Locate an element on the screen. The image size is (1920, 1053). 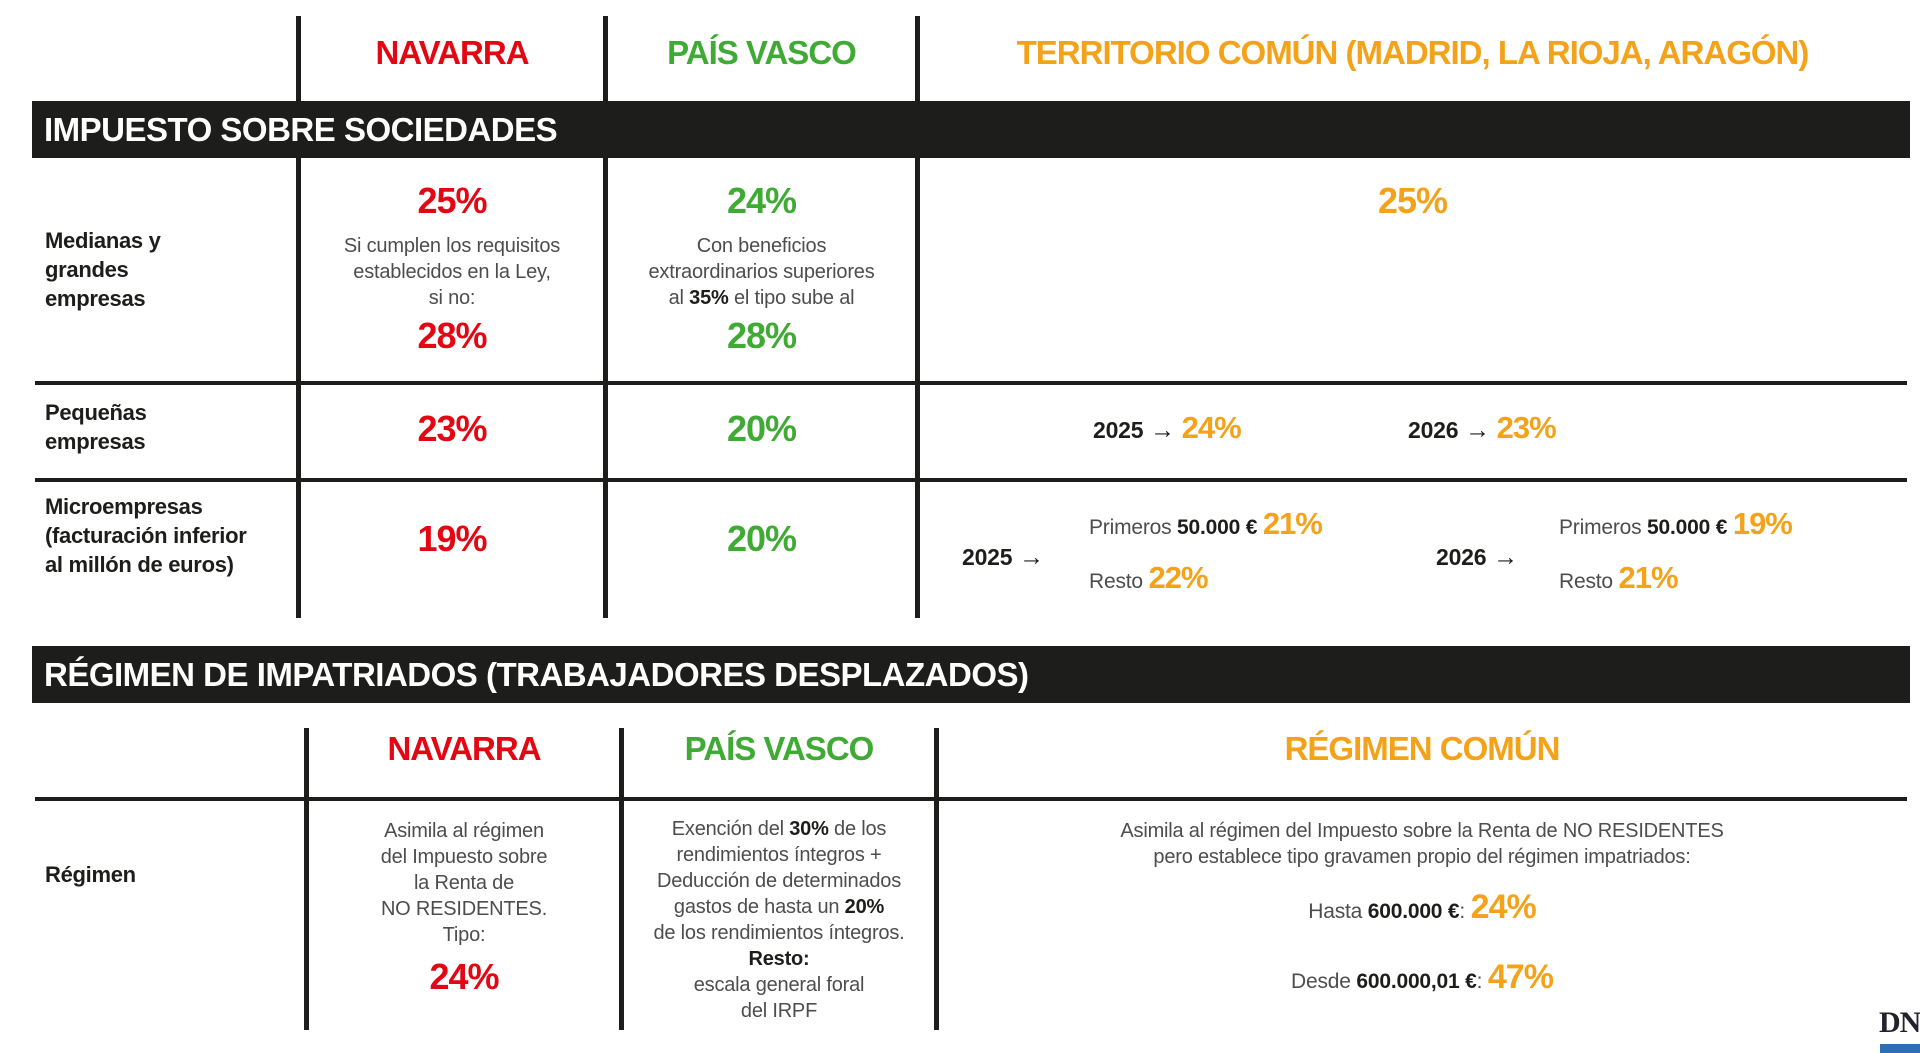
table1-divider-middle is located at coordinates (605, 317).